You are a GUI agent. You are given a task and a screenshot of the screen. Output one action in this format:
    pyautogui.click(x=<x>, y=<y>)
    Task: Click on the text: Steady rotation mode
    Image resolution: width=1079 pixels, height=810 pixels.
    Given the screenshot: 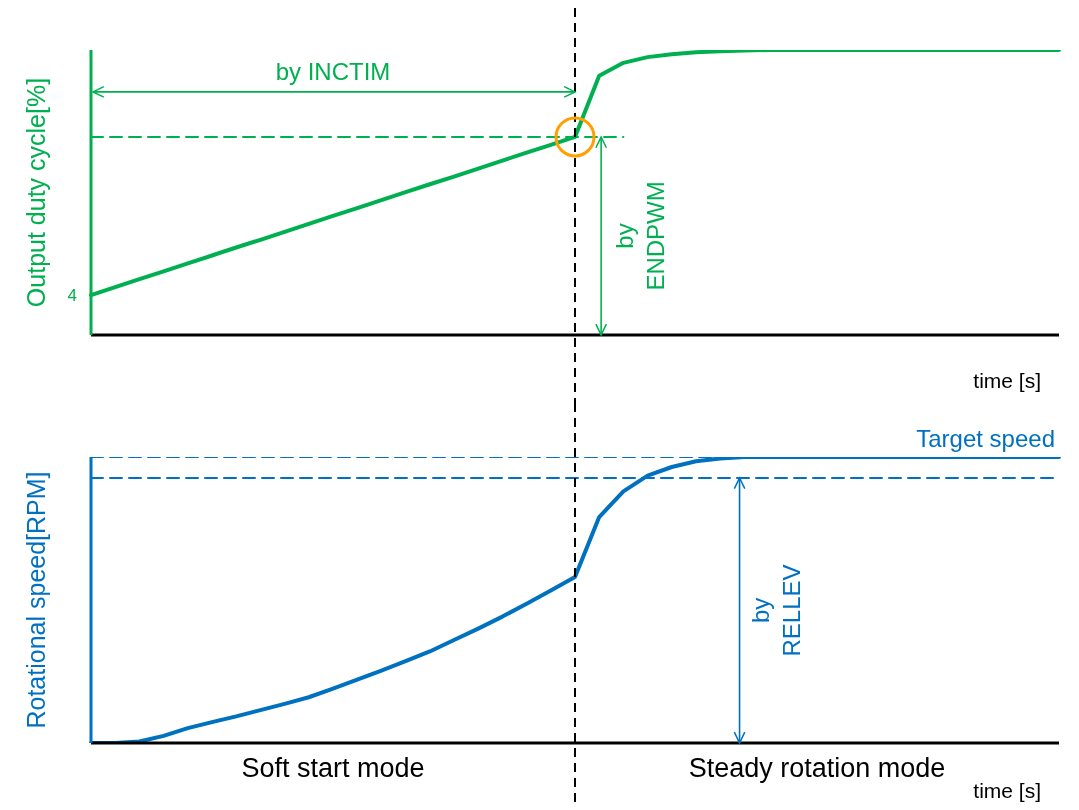 What is the action you would take?
    pyautogui.click(x=817, y=768)
    